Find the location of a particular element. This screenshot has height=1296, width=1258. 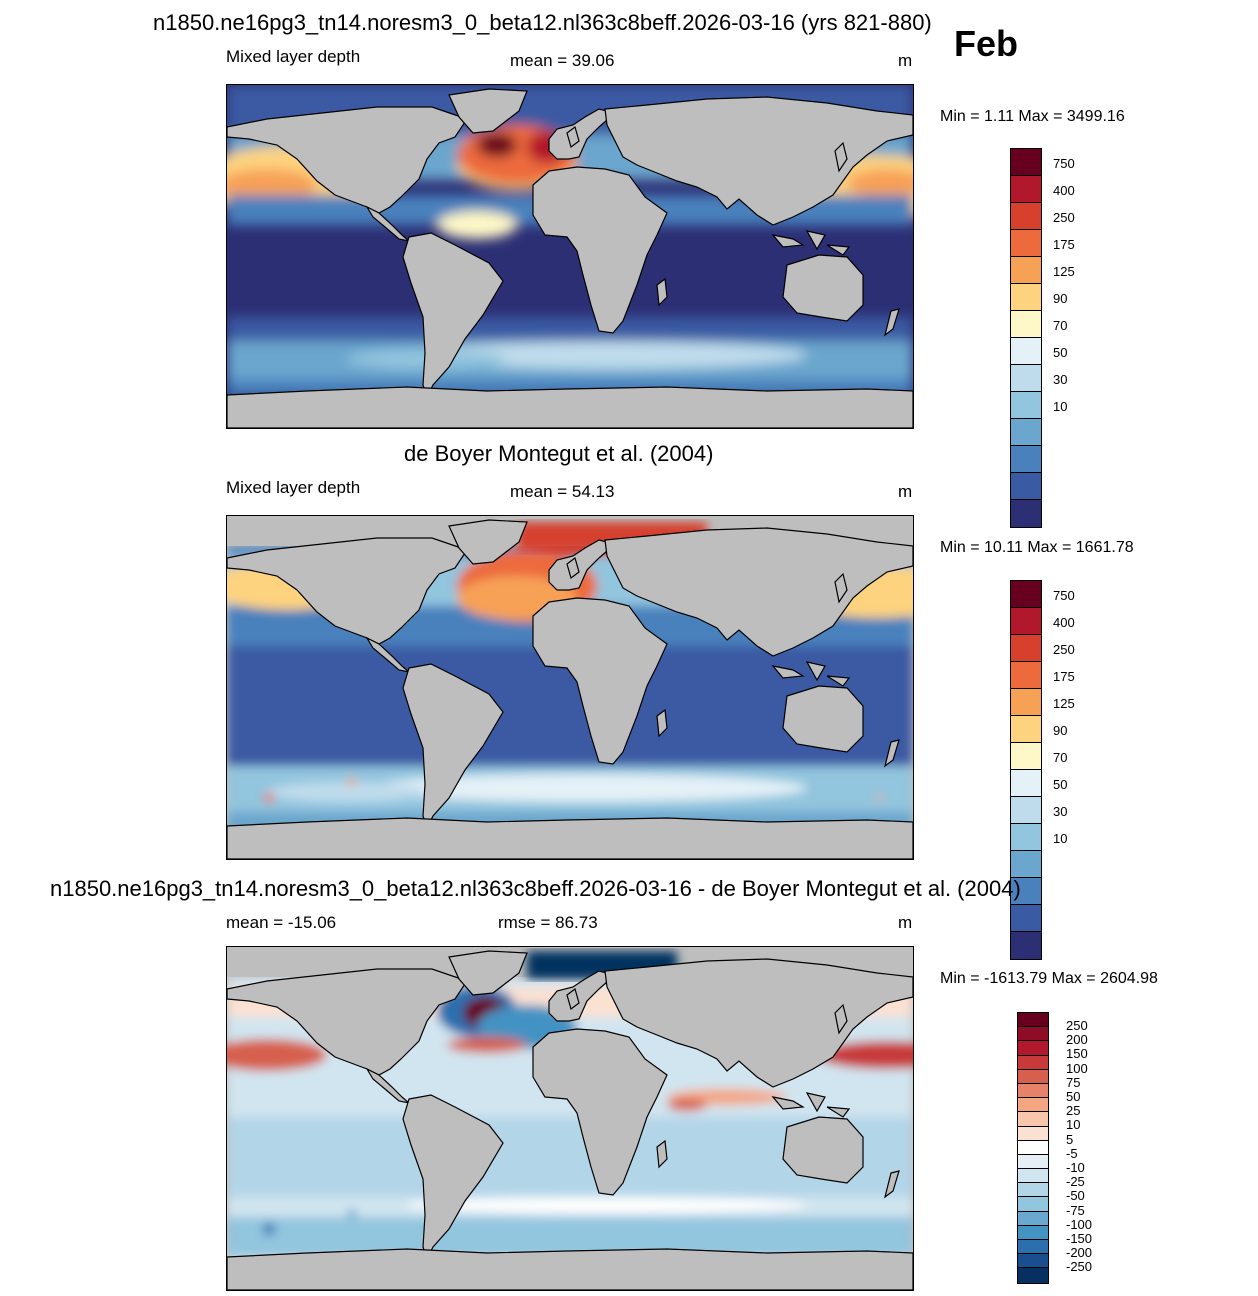

panel3-tick: -75 is located at coordinates (1075, 1210).